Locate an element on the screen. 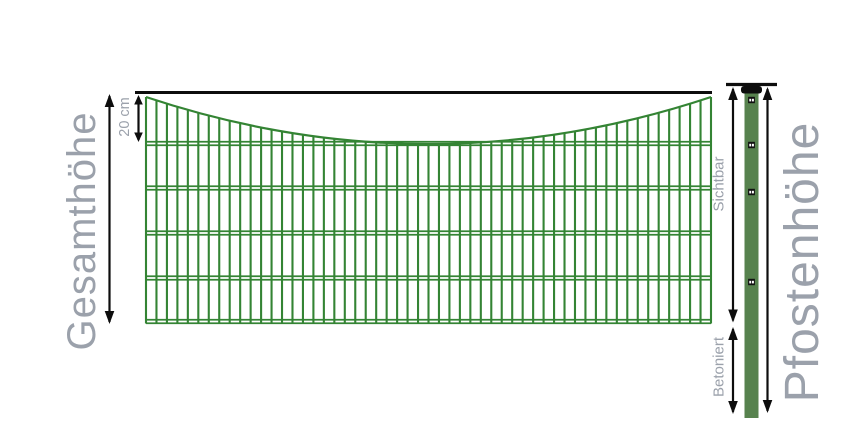 This screenshot has width=850, height=425. post-body is located at coordinates (751, 254).